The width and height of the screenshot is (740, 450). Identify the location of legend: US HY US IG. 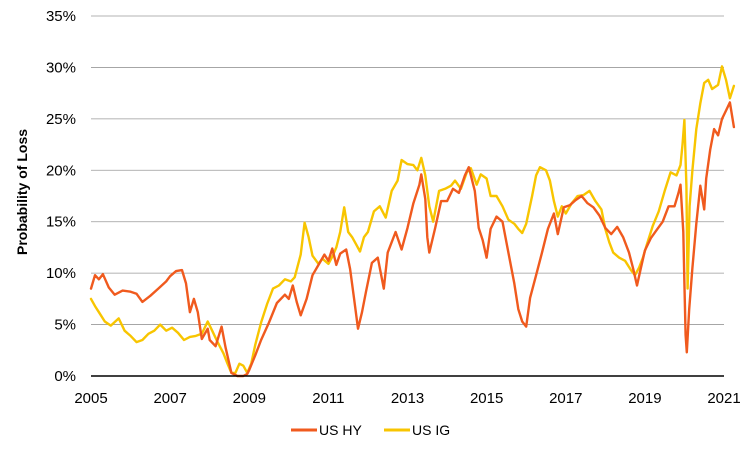
(370, 430).